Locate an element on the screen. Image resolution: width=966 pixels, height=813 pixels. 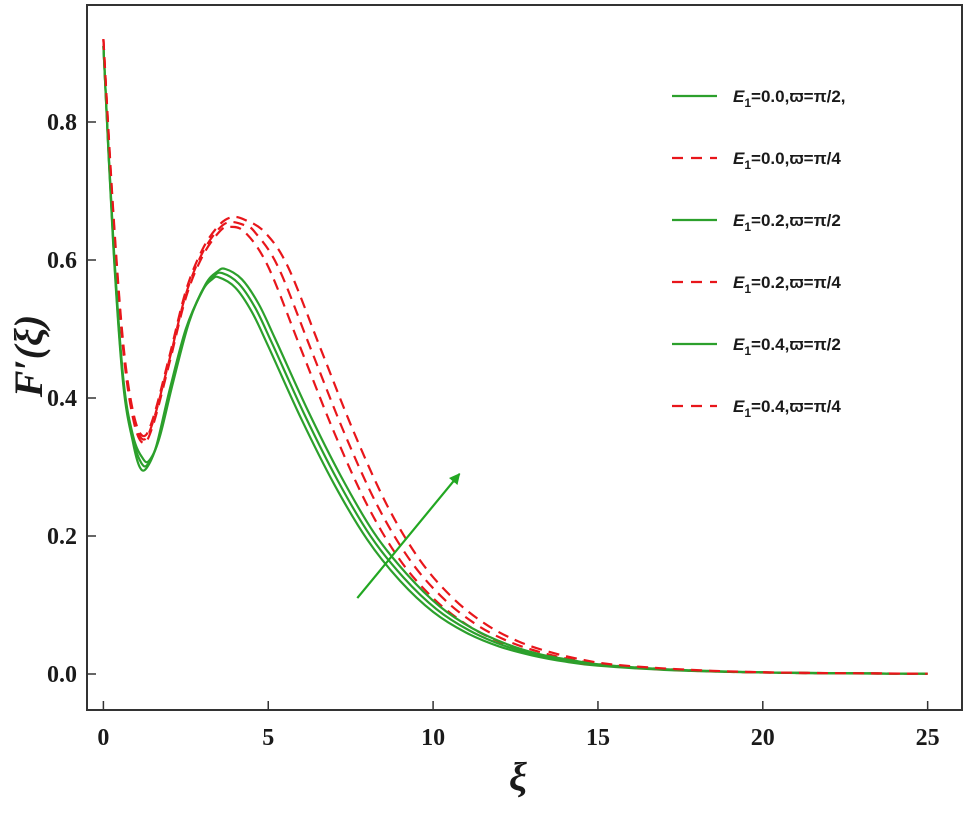
x-axis-label: ξ is located at coordinates (518, 776).